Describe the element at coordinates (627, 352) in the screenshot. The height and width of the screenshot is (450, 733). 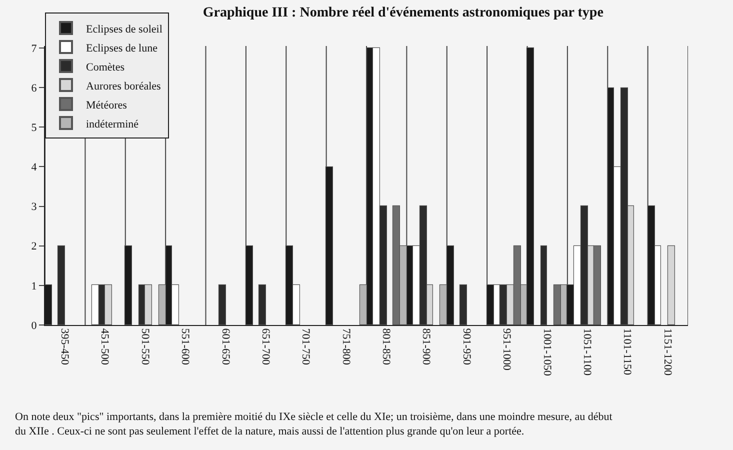
I see `x-tick-label: 1101-1150` at that location.